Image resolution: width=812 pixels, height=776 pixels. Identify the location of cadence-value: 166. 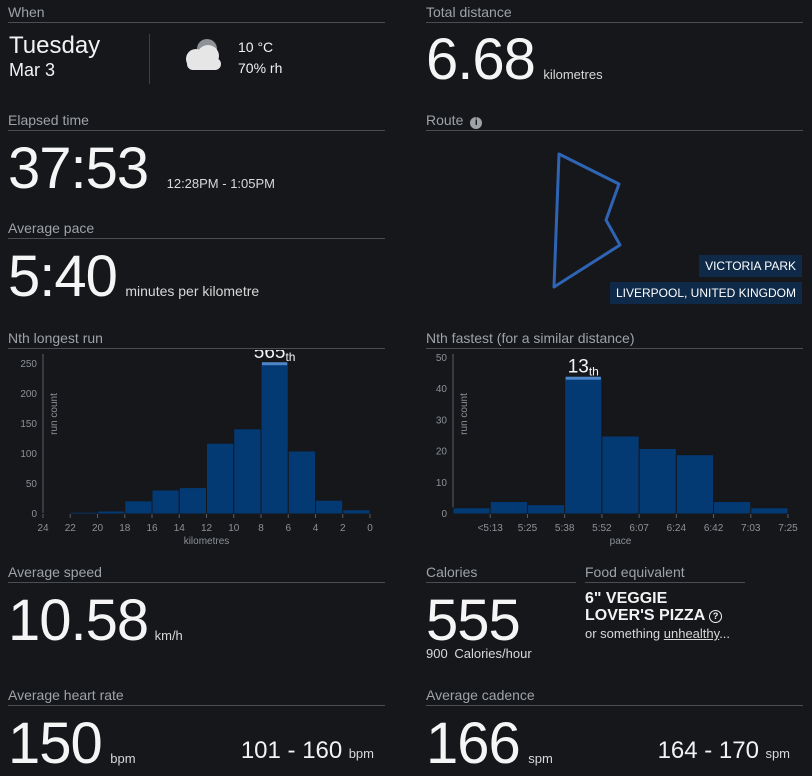
(473, 743).